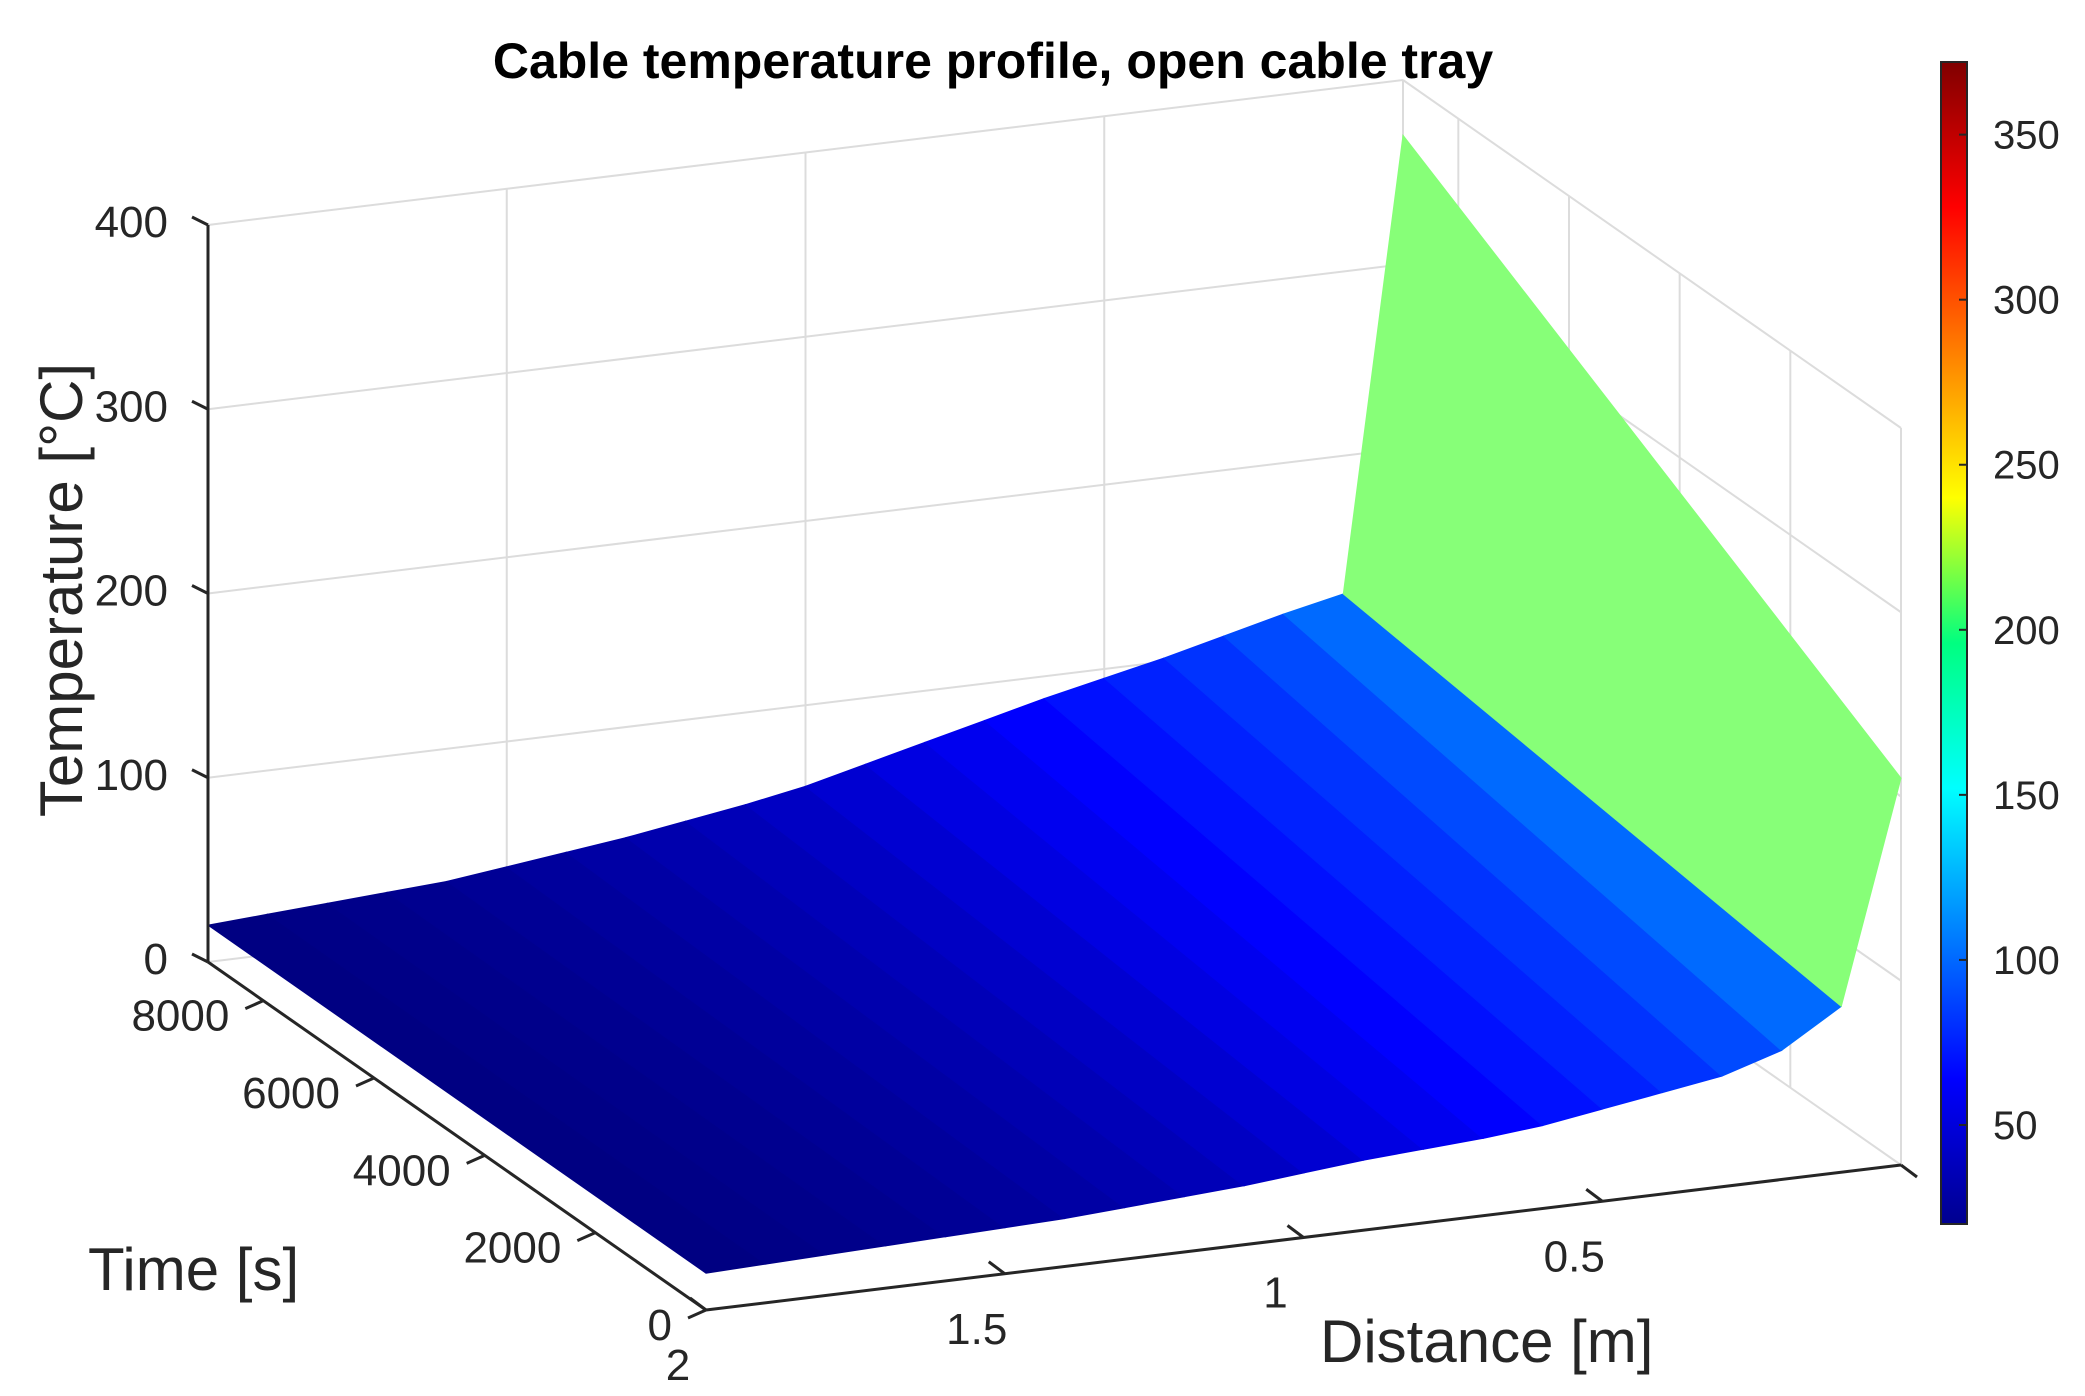  What do you see at coordinates (512, 1248) in the screenshot?
I see `y-tick-label: 2000` at bounding box center [512, 1248].